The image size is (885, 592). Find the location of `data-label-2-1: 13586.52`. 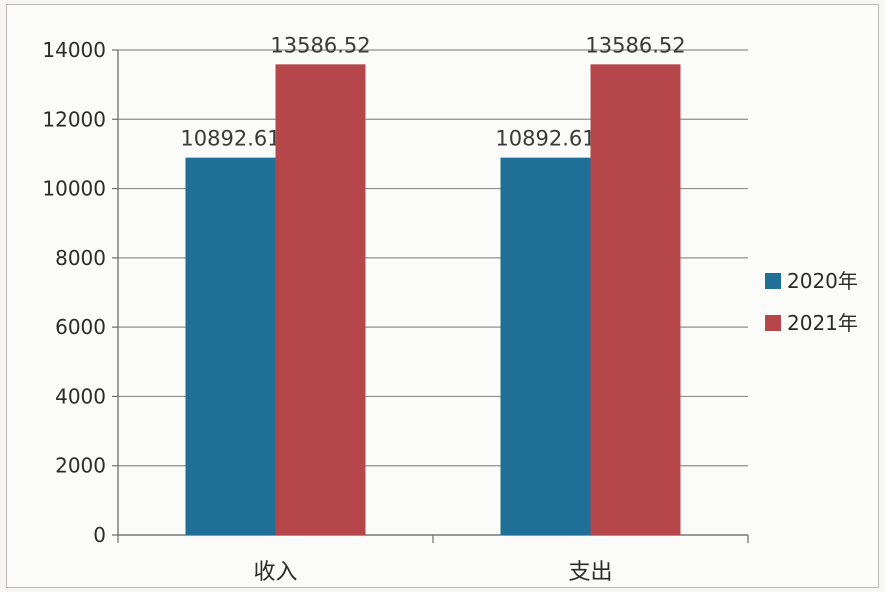

data-label-2-1: 13586.52 is located at coordinates (320, 45).